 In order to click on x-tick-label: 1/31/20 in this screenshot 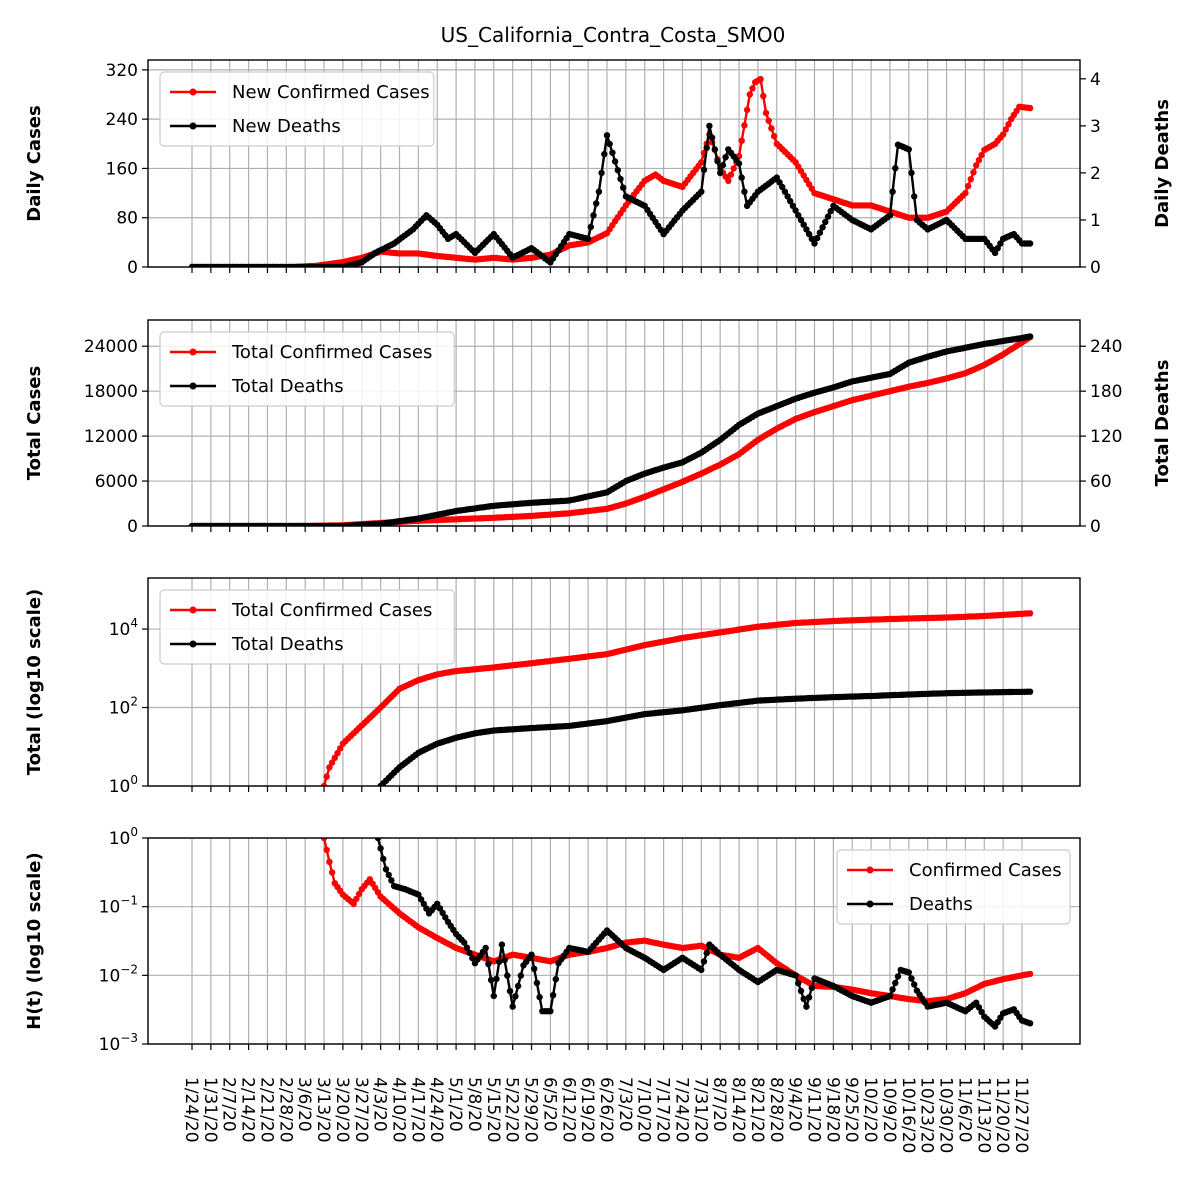, I will do `click(210, 1110)`.